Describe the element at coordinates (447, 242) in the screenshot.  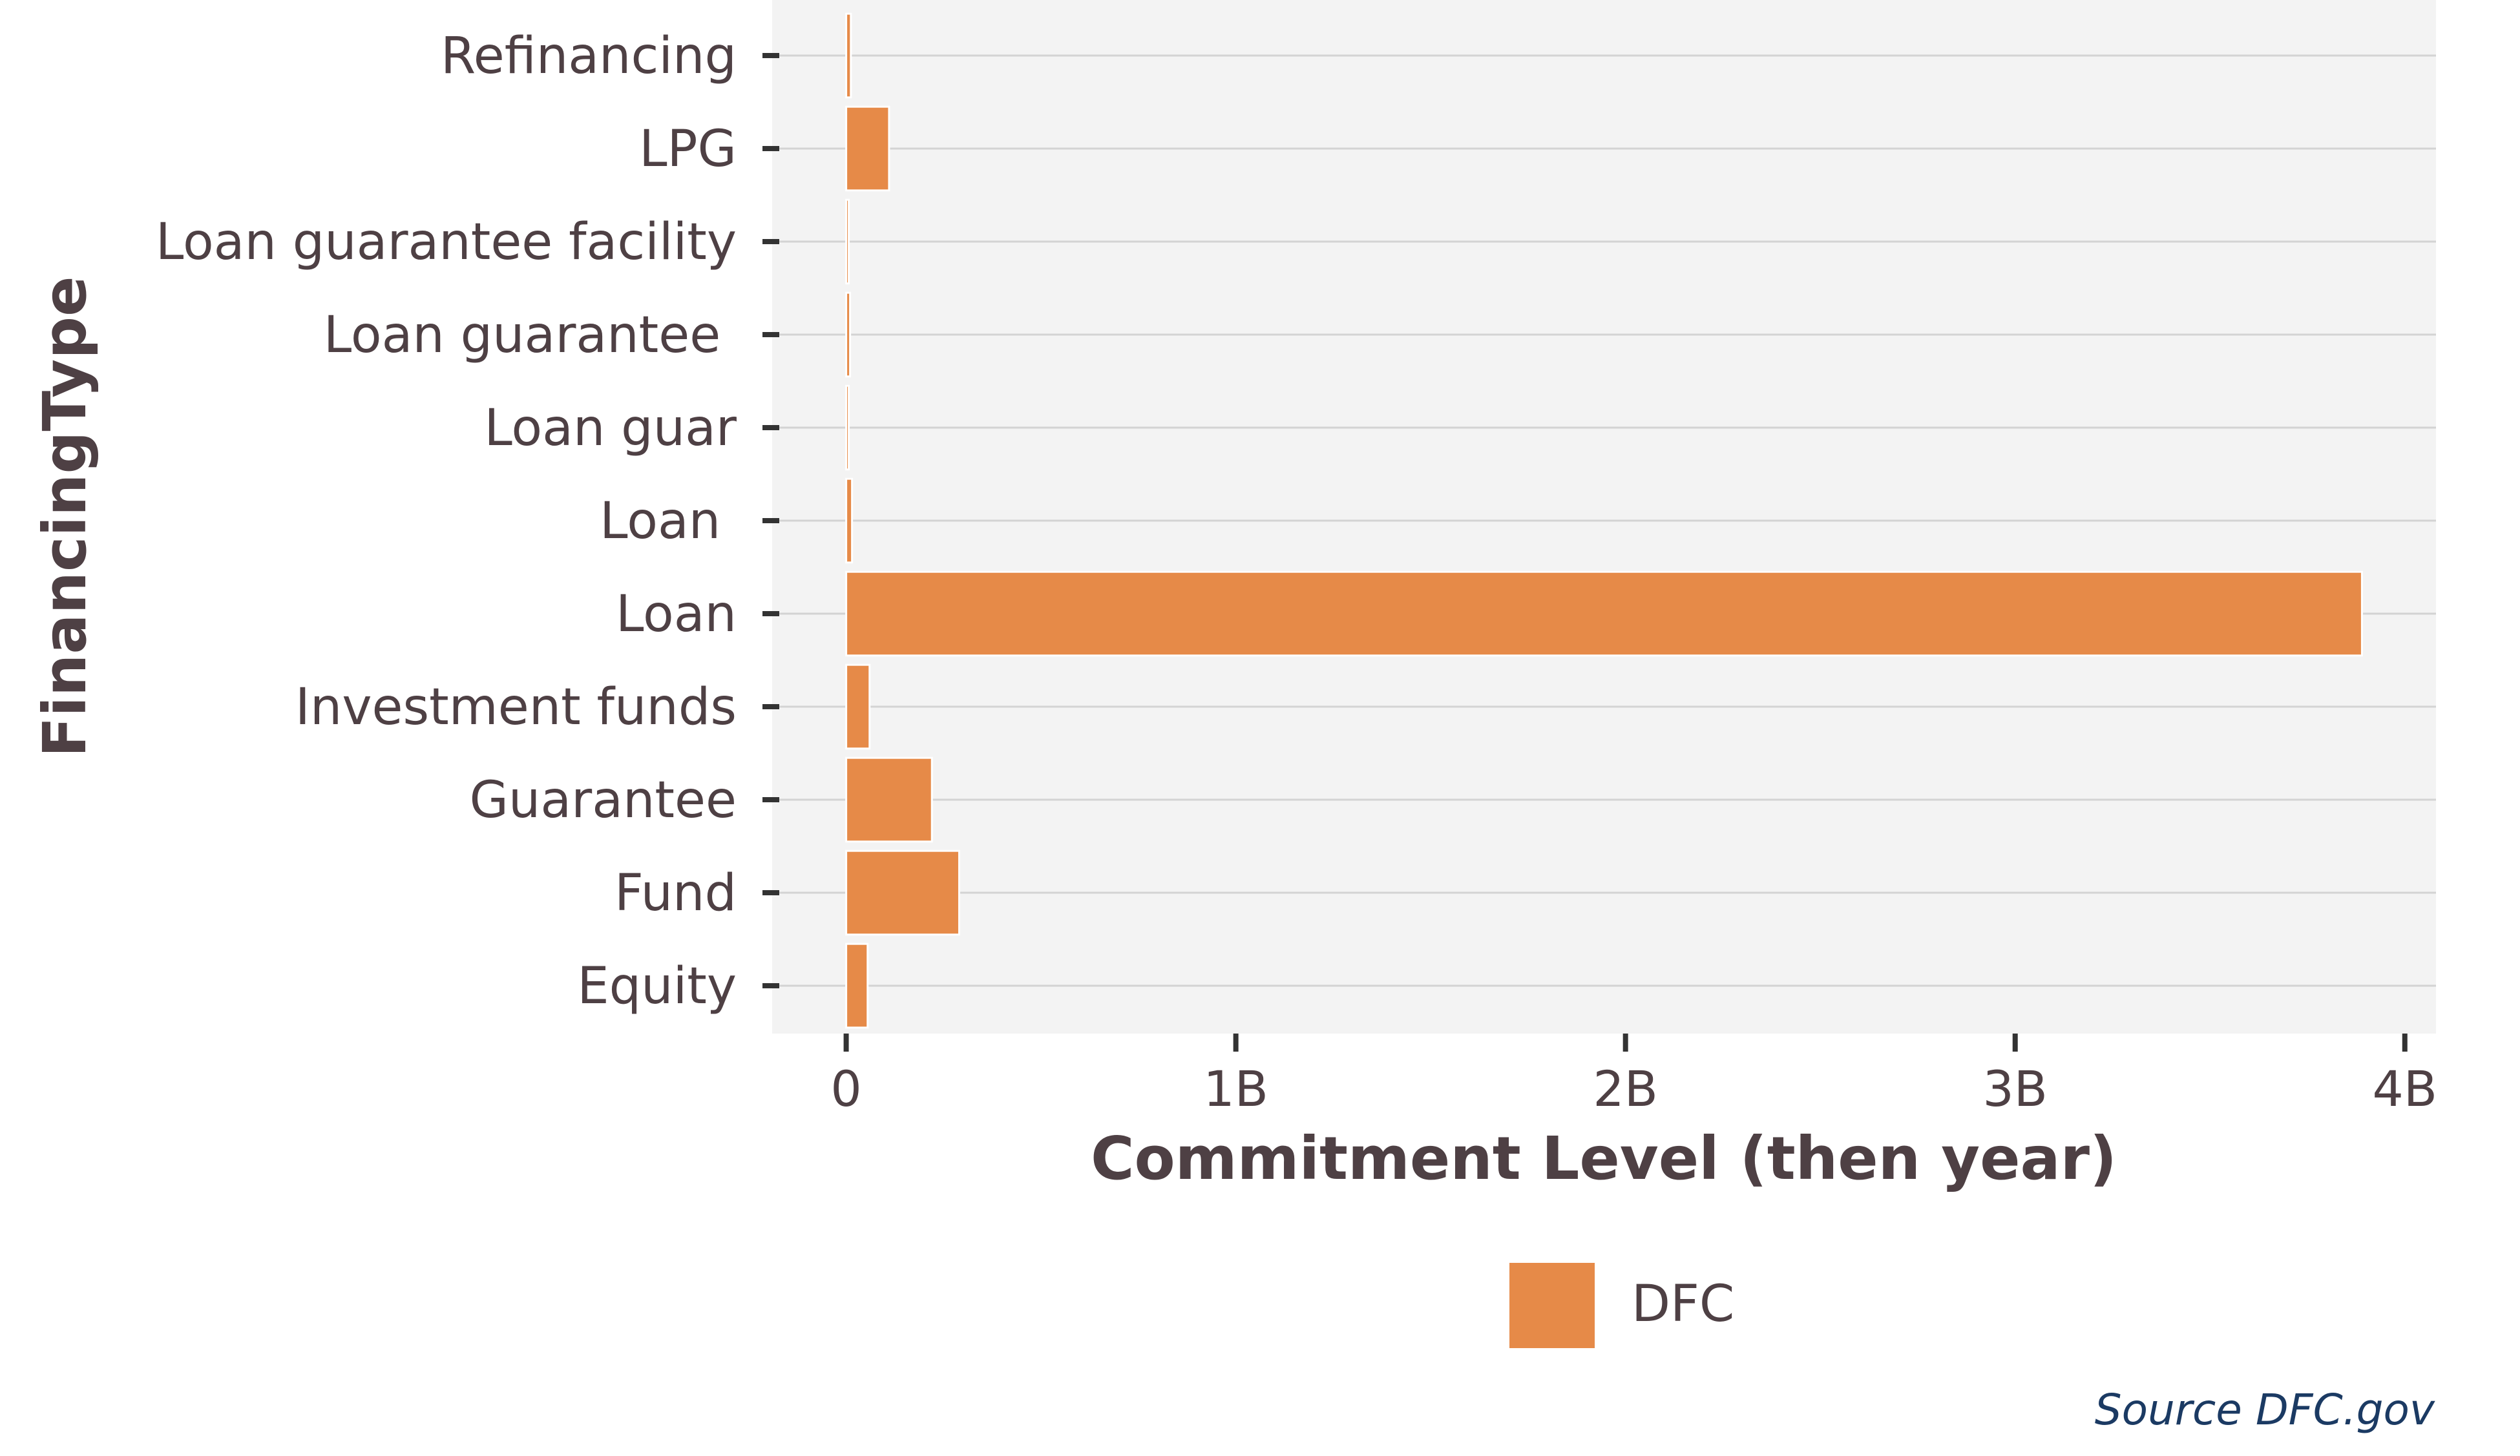
I see `y-tick-label: Loan guarantee facility` at that location.